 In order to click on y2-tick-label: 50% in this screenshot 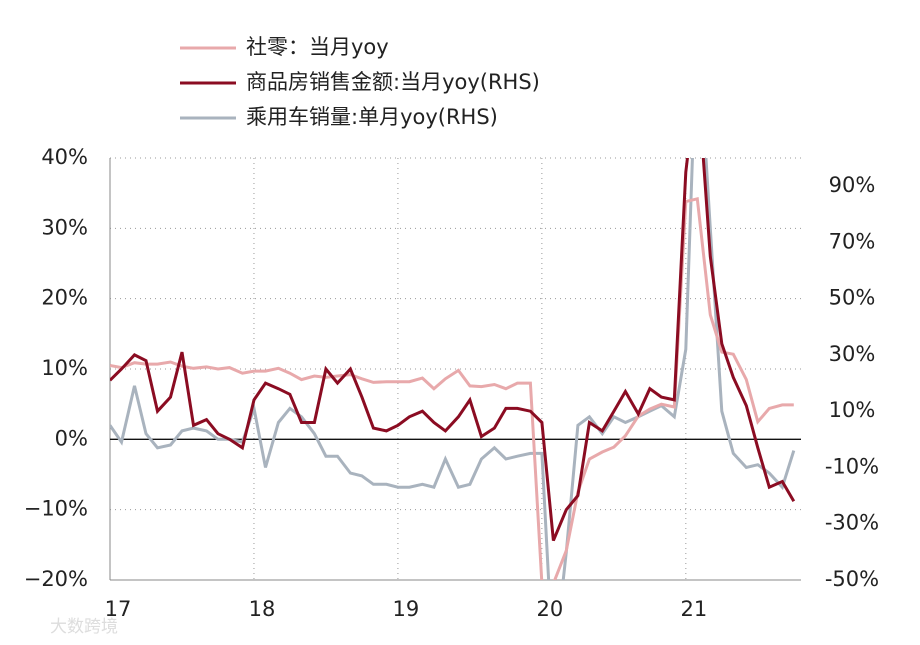, I will do `click(852, 298)`.